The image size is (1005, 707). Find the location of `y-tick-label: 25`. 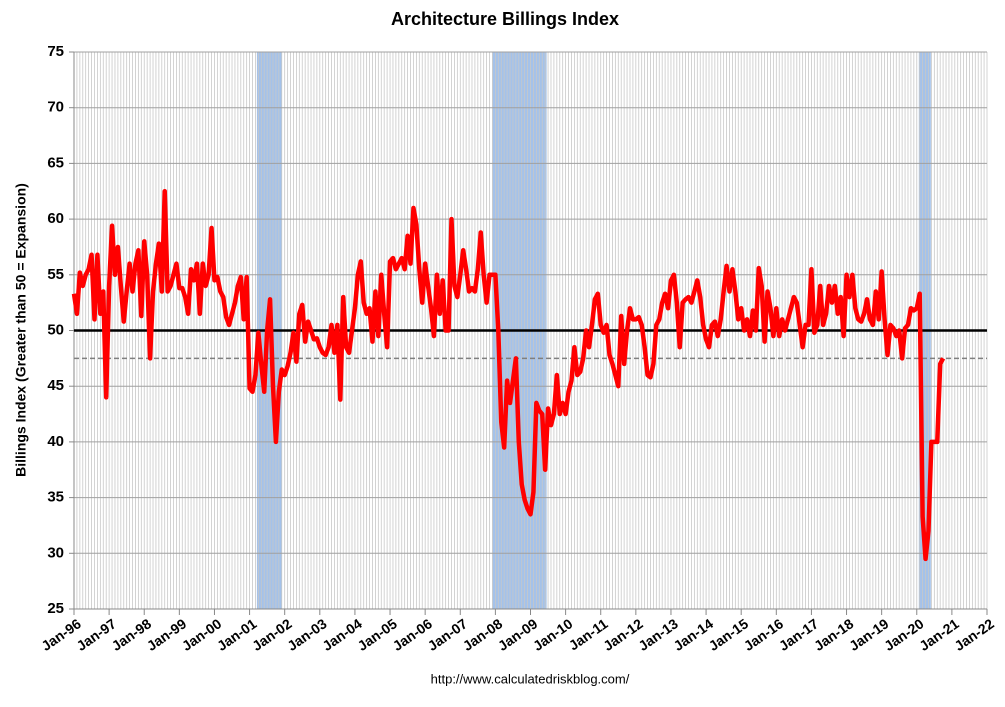

y-tick-label: 25 is located at coordinates (55, 608).